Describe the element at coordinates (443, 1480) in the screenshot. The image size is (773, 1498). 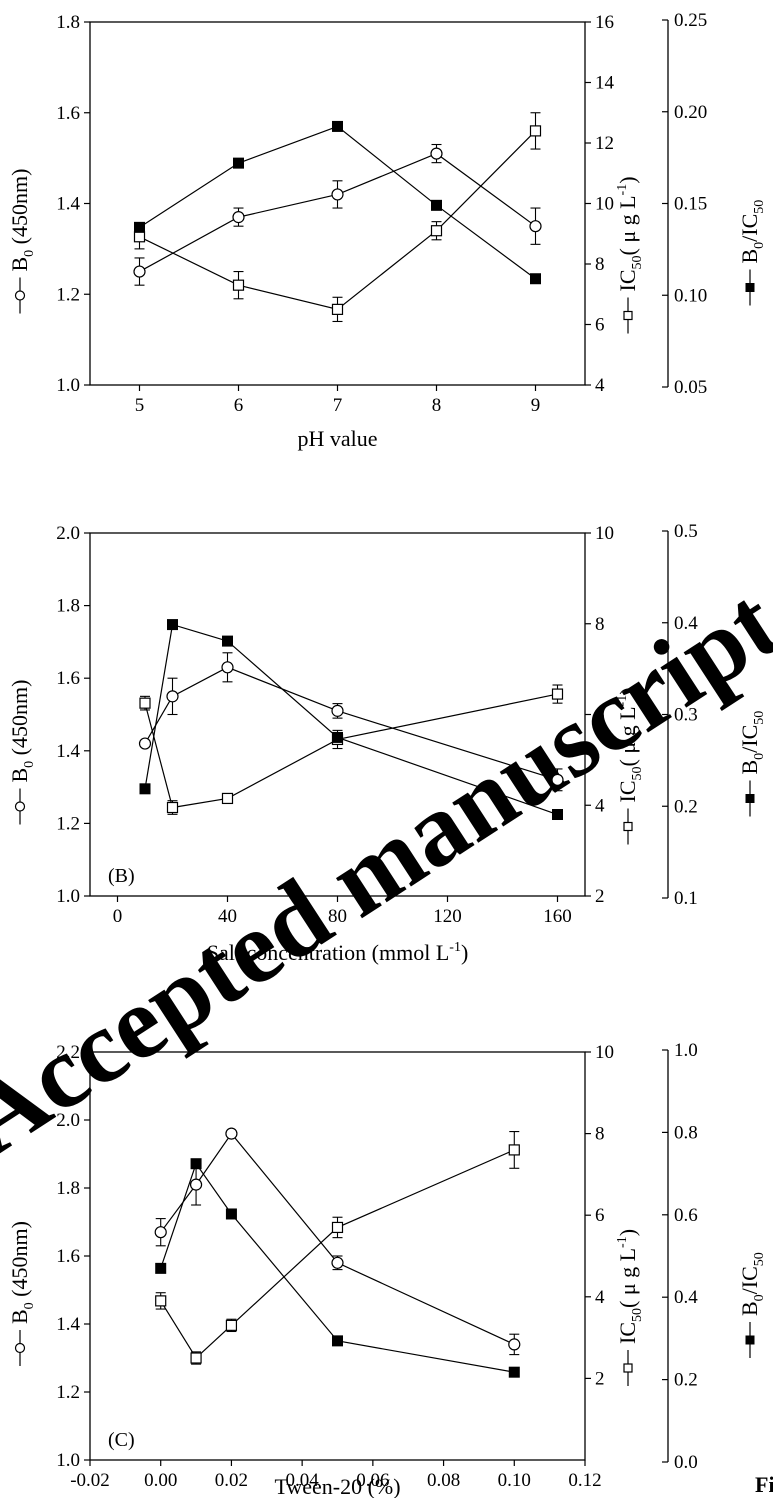
I see `x-tick-label: 0.08` at that location.